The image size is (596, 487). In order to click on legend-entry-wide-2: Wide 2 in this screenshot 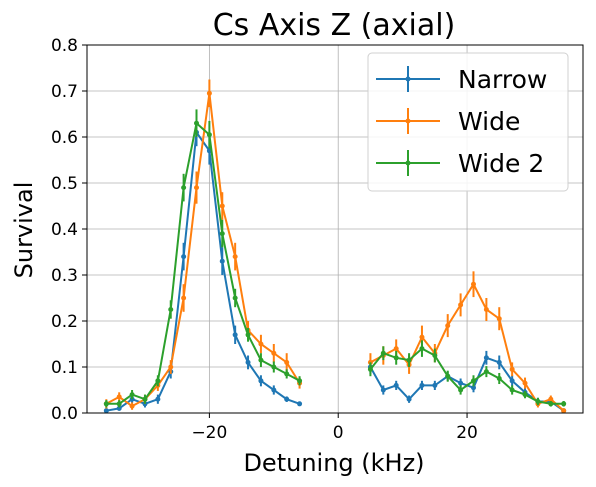, I will do `click(460, 163)`.